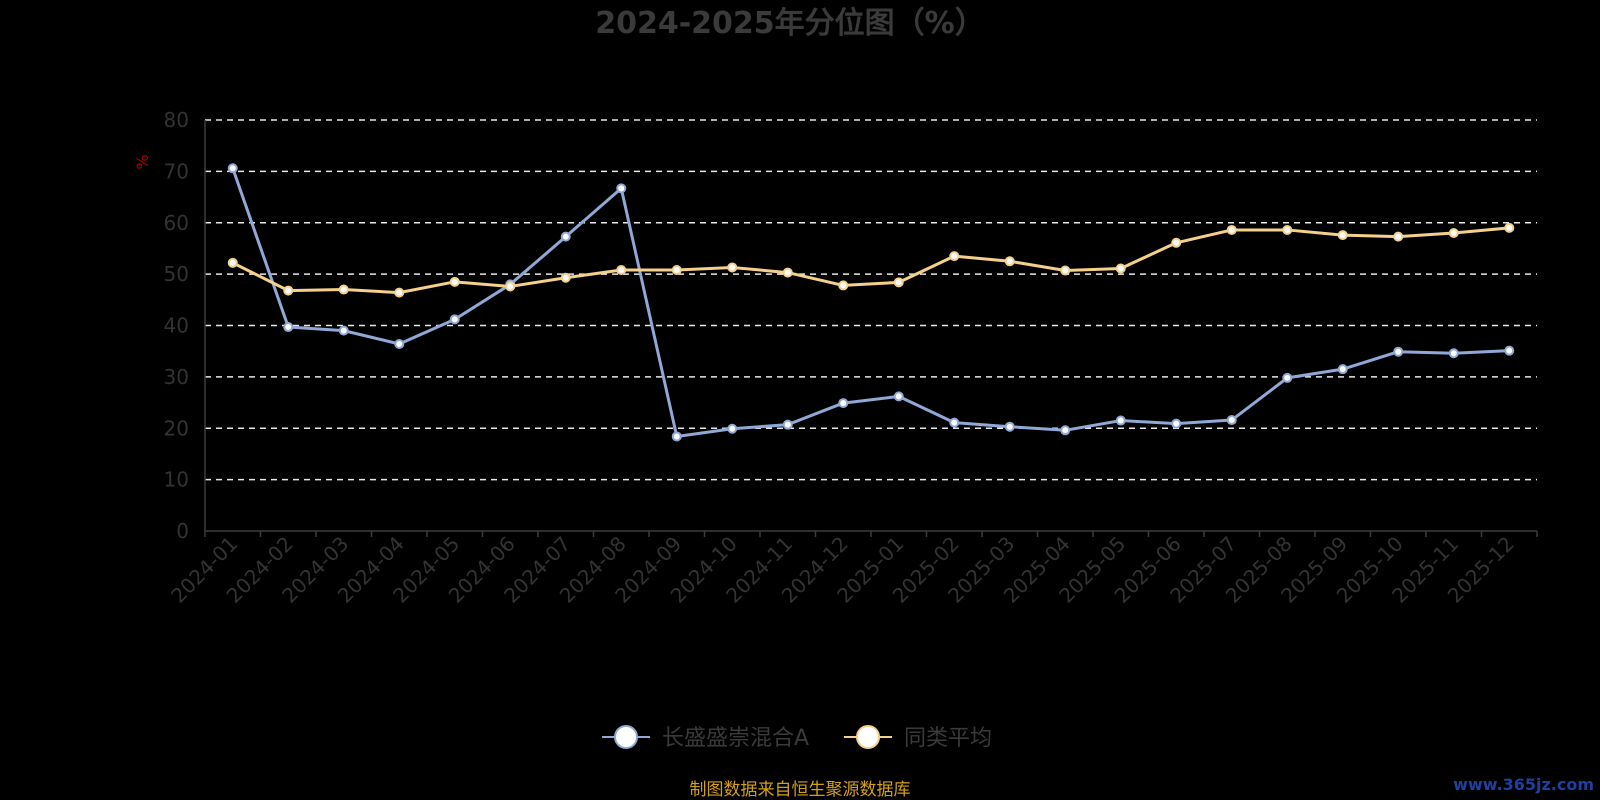 This screenshot has height=800, width=1600. I want to click on legend-item-series-1: 同类平均, so click(918, 738).